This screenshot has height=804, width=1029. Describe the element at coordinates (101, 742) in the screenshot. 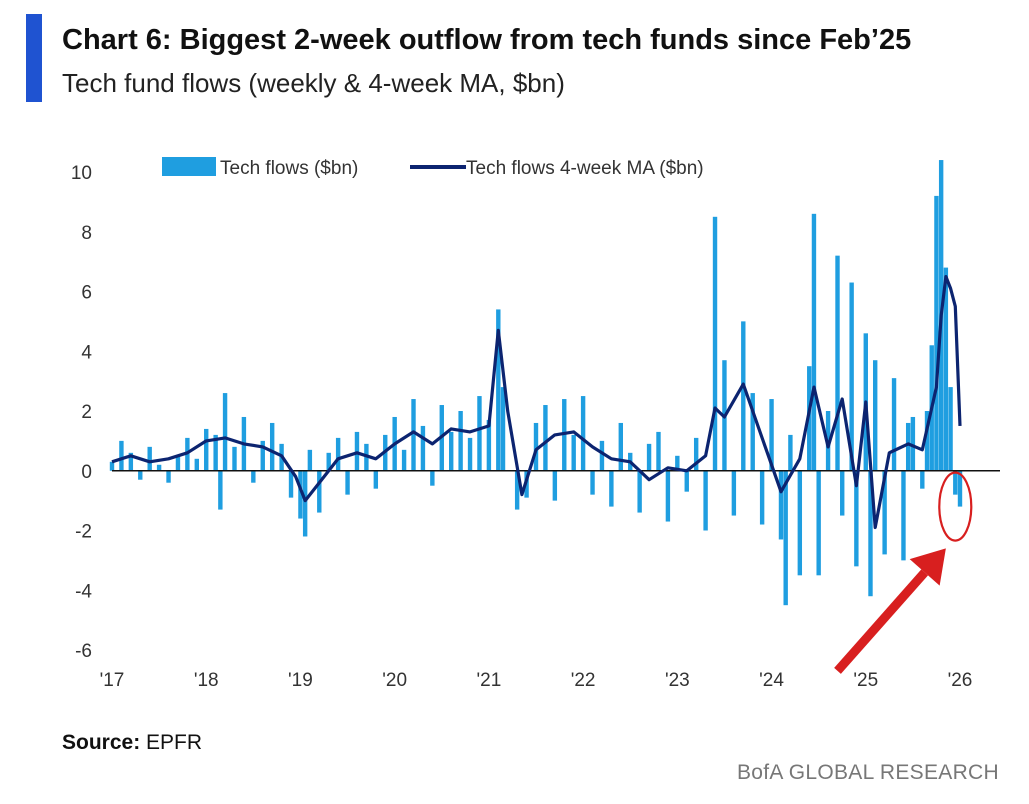

I see `source-label: Source:` at that location.